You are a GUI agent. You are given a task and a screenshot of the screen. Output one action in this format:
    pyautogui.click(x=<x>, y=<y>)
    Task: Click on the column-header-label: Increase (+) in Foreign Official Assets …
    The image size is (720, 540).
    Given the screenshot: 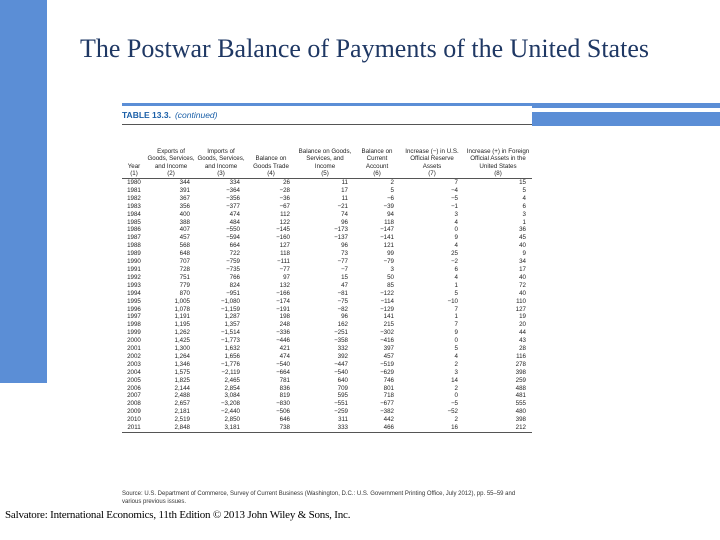 What is the action you would take?
    pyautogui.click(x=498, y=159)
    